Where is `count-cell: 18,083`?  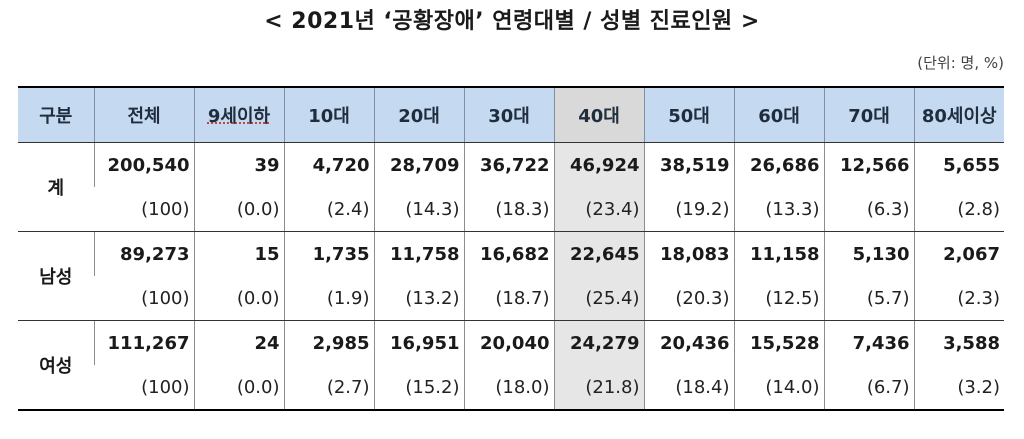
count-cell: 18,083 is located at coordinates (688, 253).